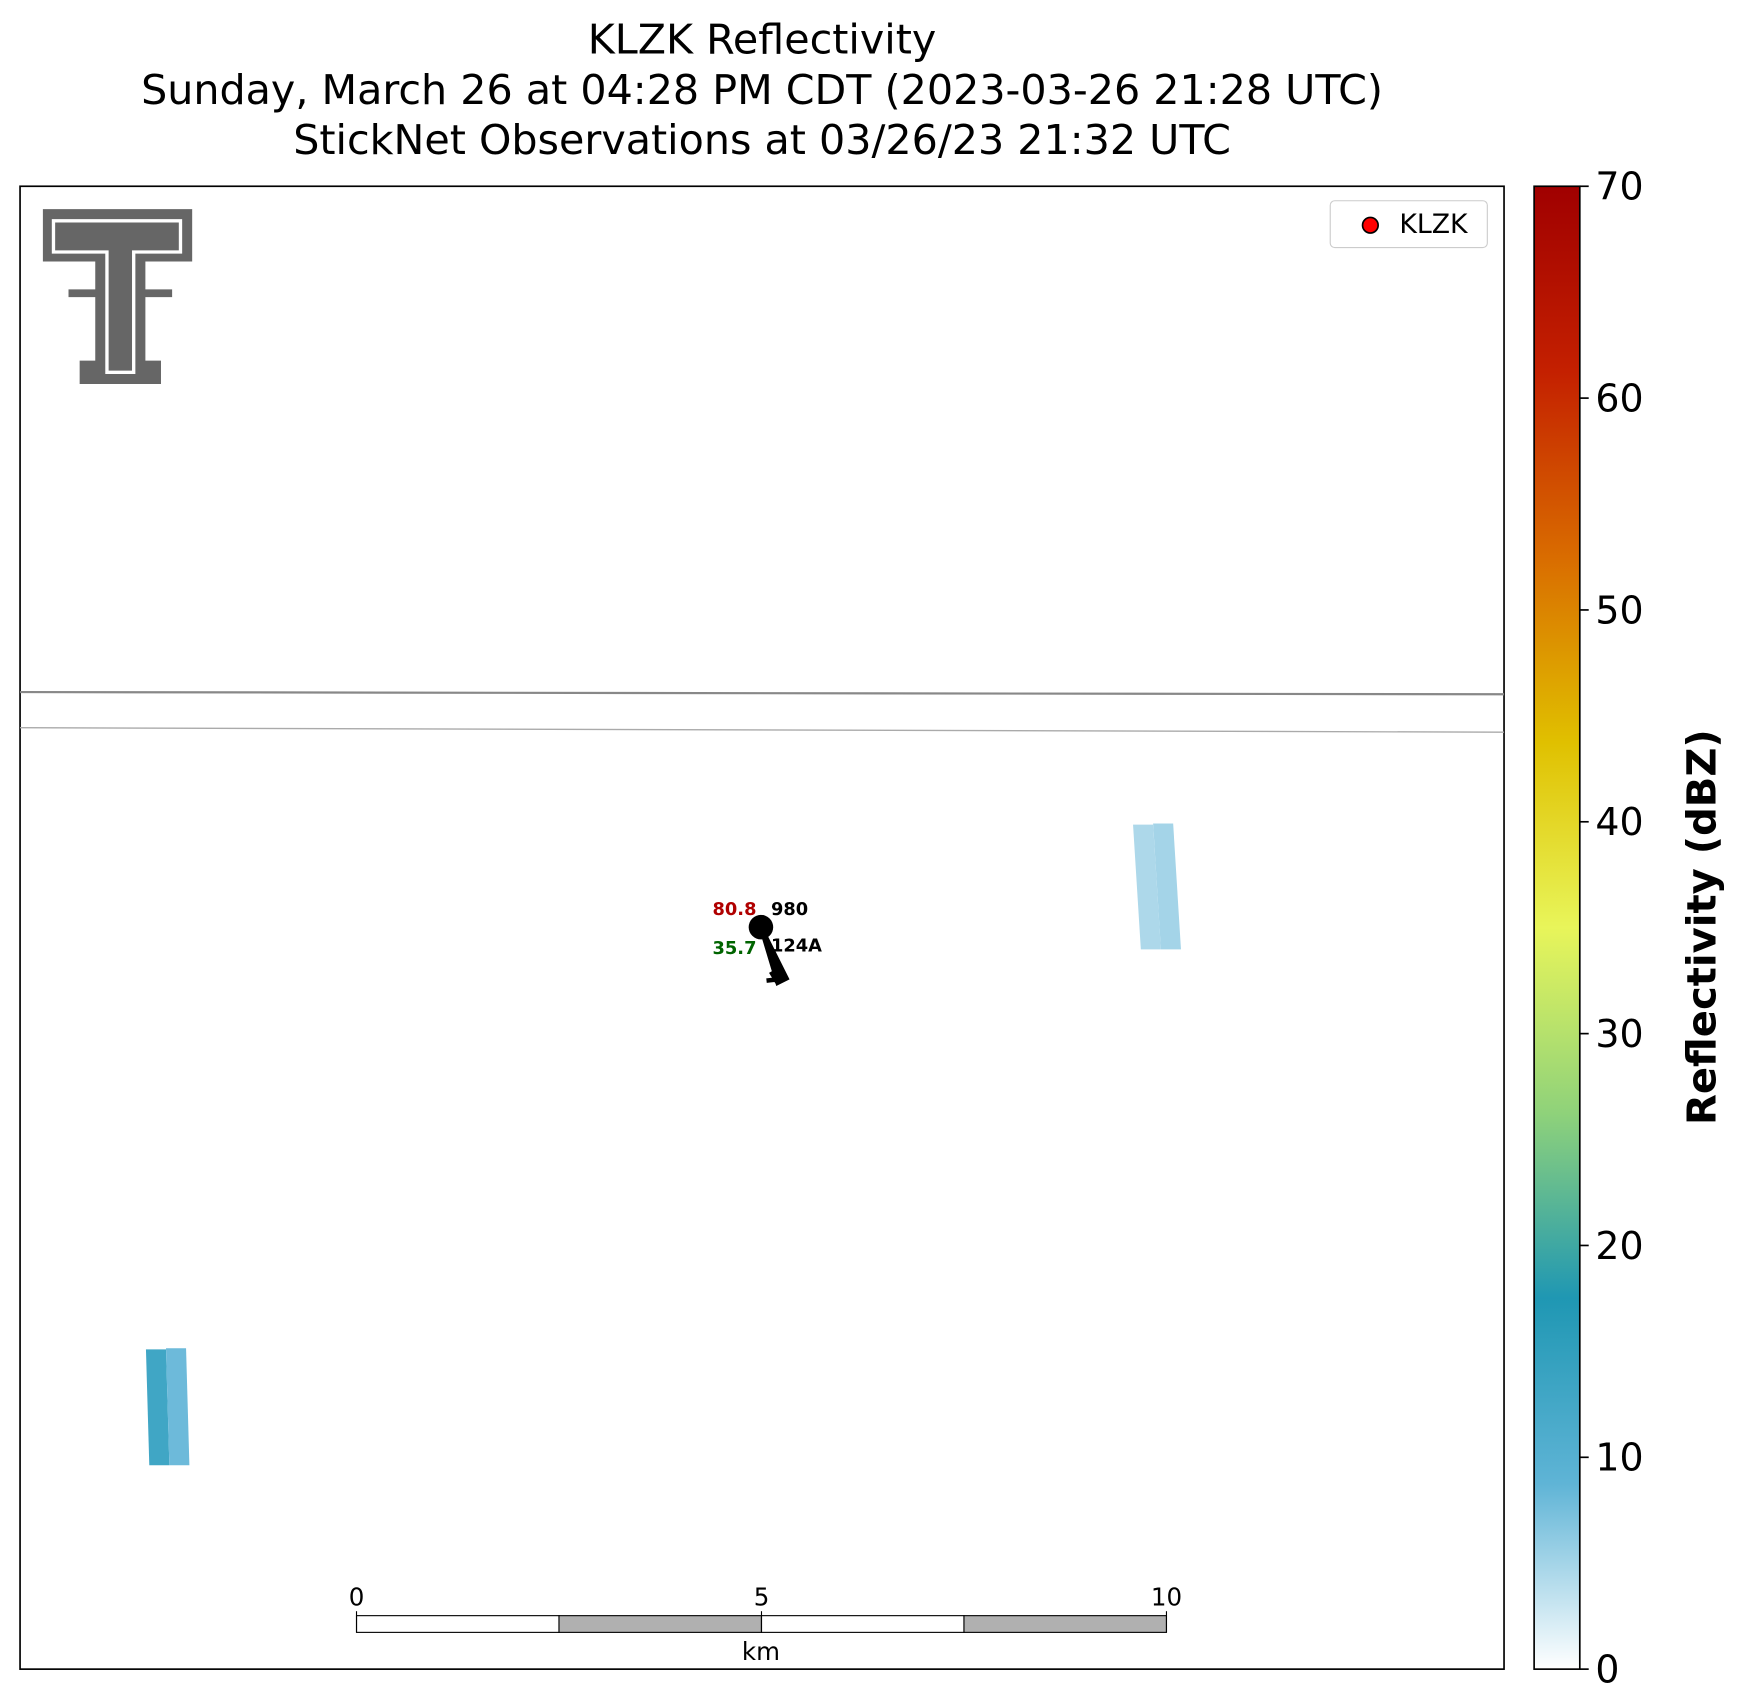 The image size is (1738, 1705). I want to click on station-id: 124A, so click(796, 946).